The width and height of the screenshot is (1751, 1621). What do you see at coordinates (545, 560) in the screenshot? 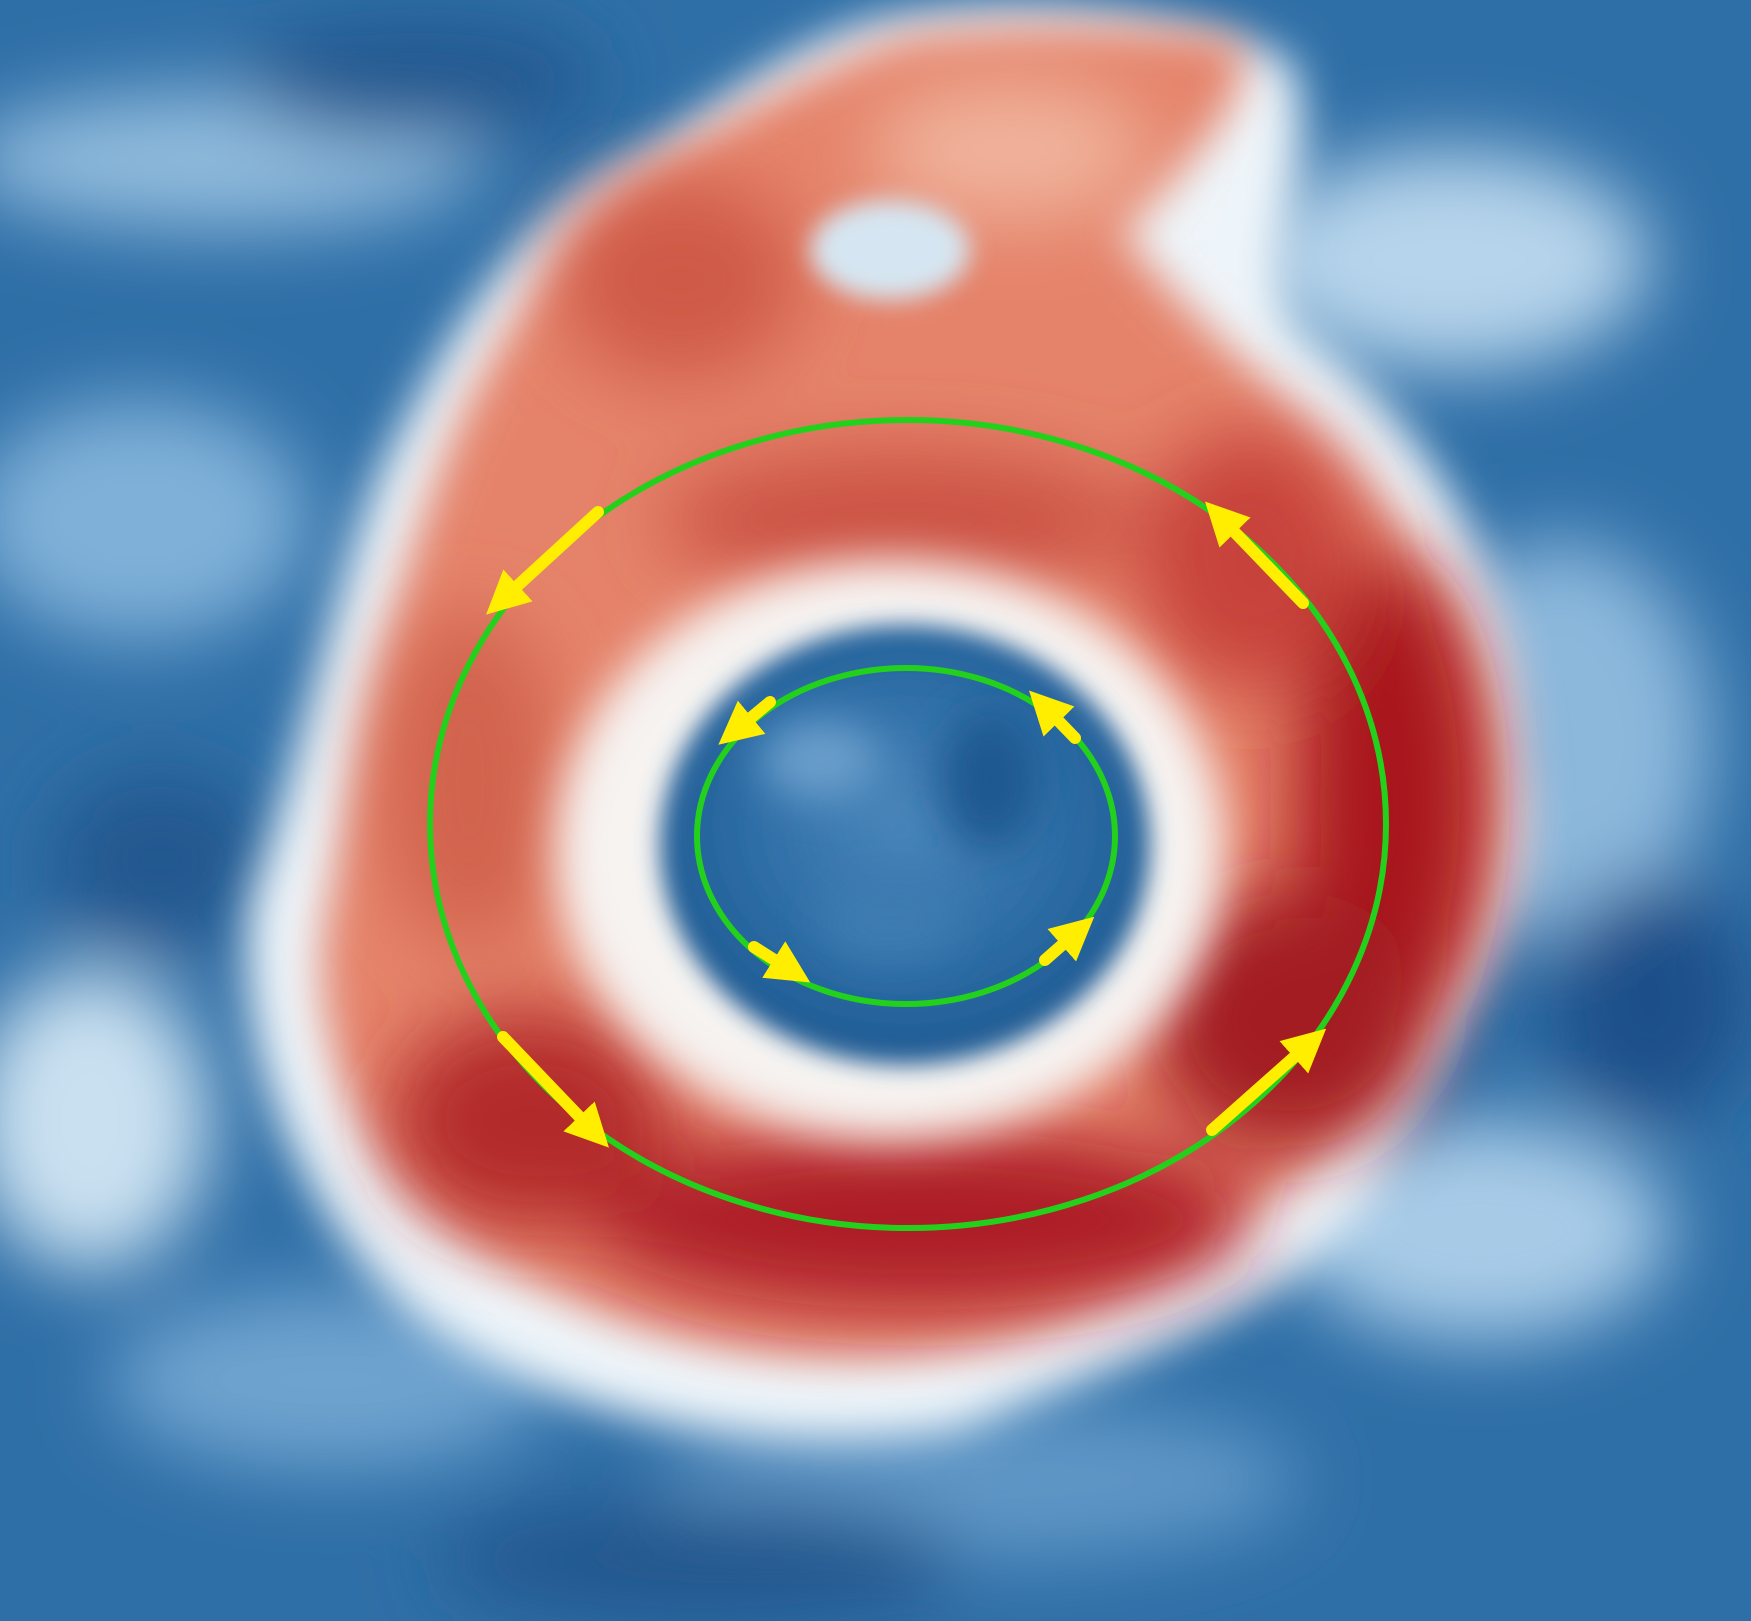
I see `arrow-outer-upper-left` at bounding box center [545, 560].